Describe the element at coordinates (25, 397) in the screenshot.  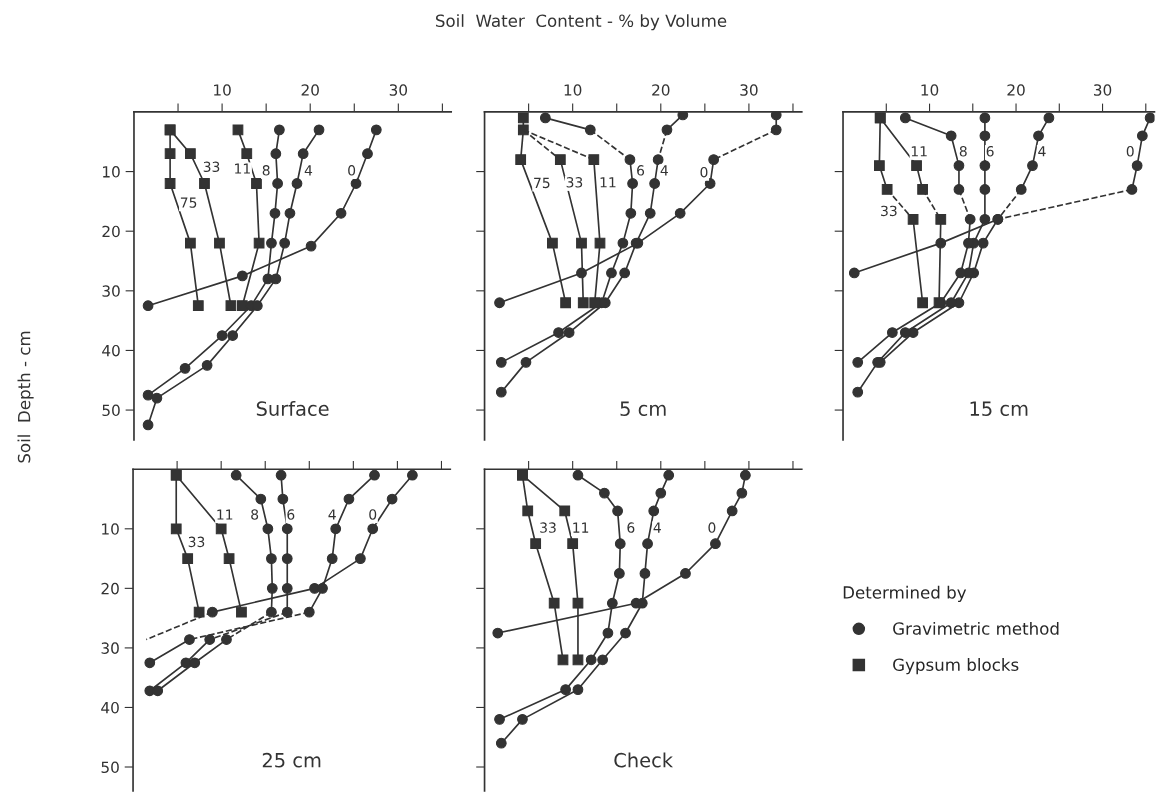
I see `y-axis-title: Soil Depth - cm` at that location.